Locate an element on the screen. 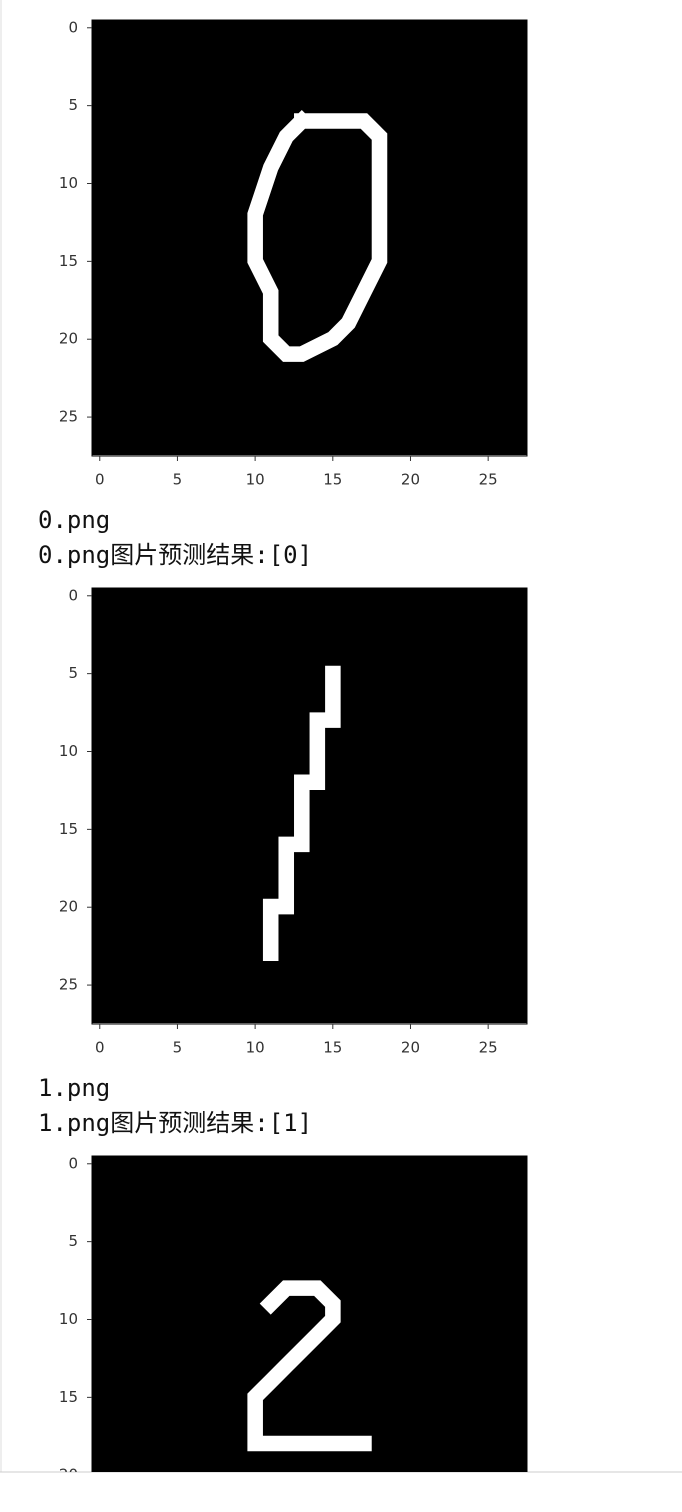 This screenshot has height=1512, width=682. output-text: 0.png is located at coordinates (74, 520).